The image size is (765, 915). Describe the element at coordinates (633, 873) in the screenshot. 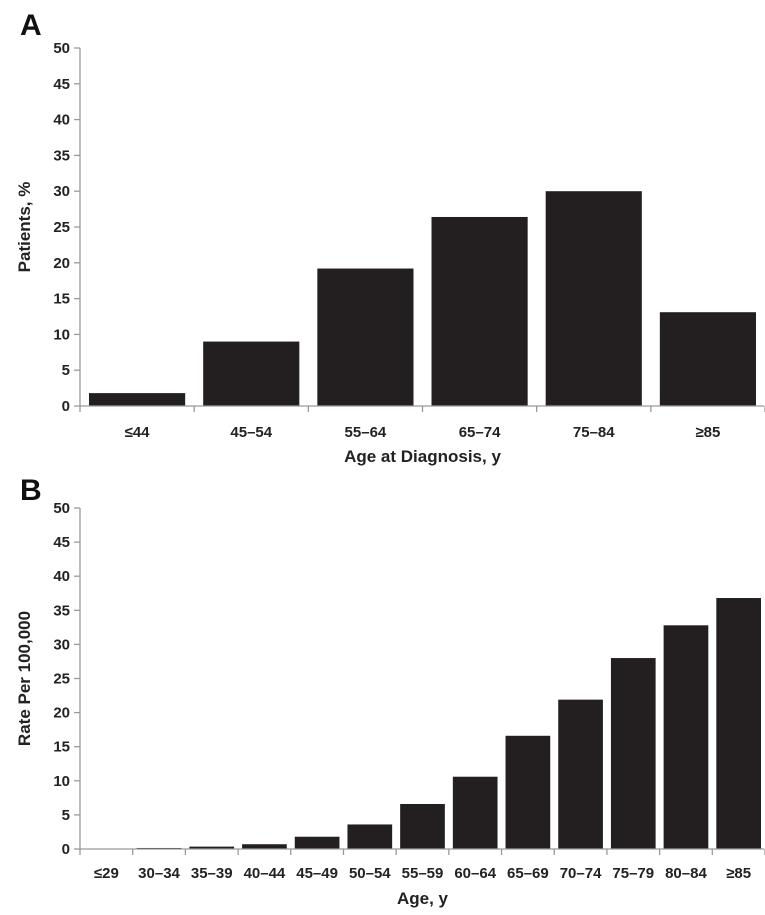

I see `x-tick-label: 75–79` at that location.